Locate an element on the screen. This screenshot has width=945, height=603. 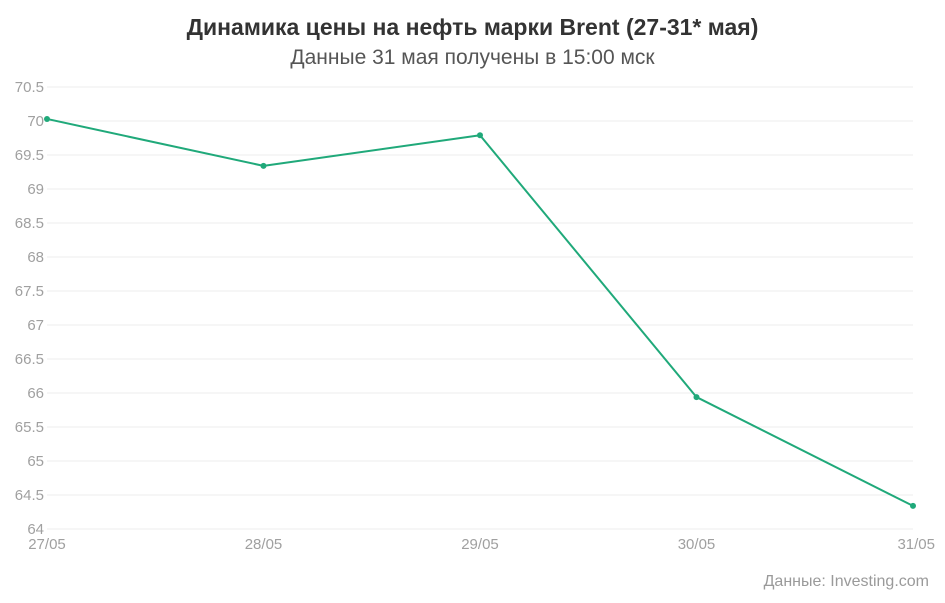
y-tick-label: 70 is located at coordinates (35, 121).